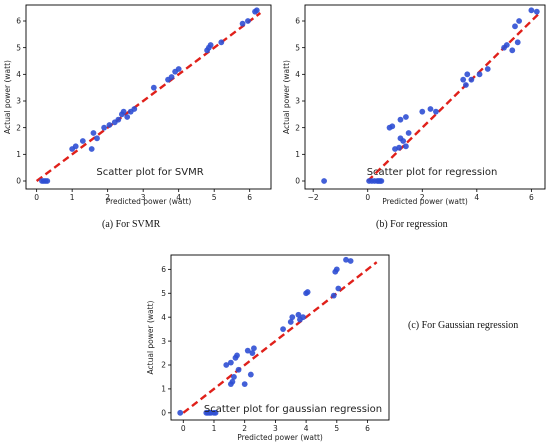  I want to click on y-tick-label: 4, so click(18, 74).